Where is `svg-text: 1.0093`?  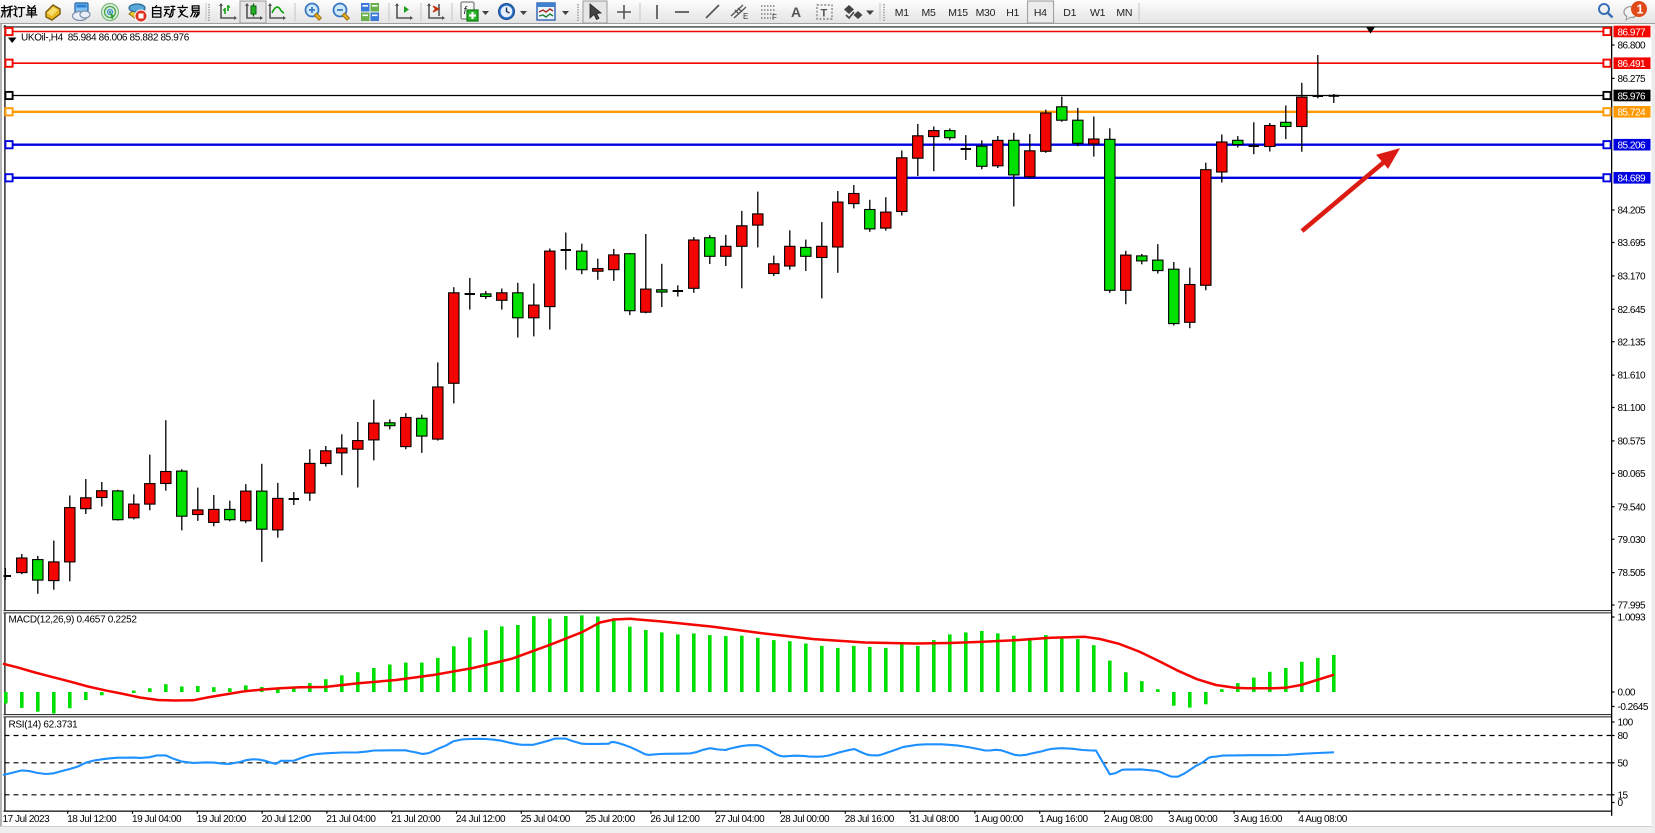
svg-text: 1.0093 is located at coordinates (1632, 618).